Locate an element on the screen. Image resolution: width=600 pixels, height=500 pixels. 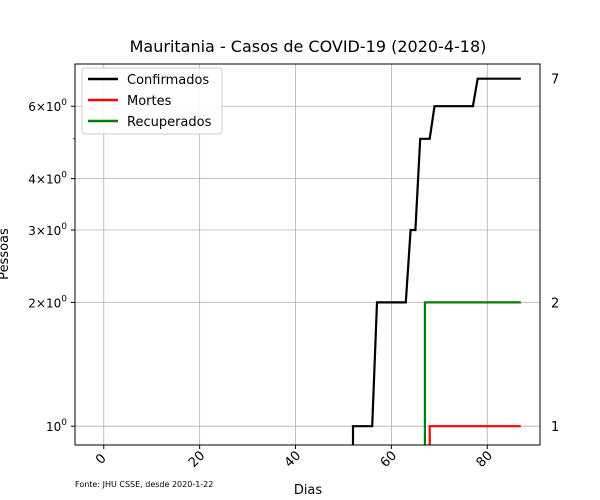
y-tick-label: 100 is located at coordinates (56, 426).